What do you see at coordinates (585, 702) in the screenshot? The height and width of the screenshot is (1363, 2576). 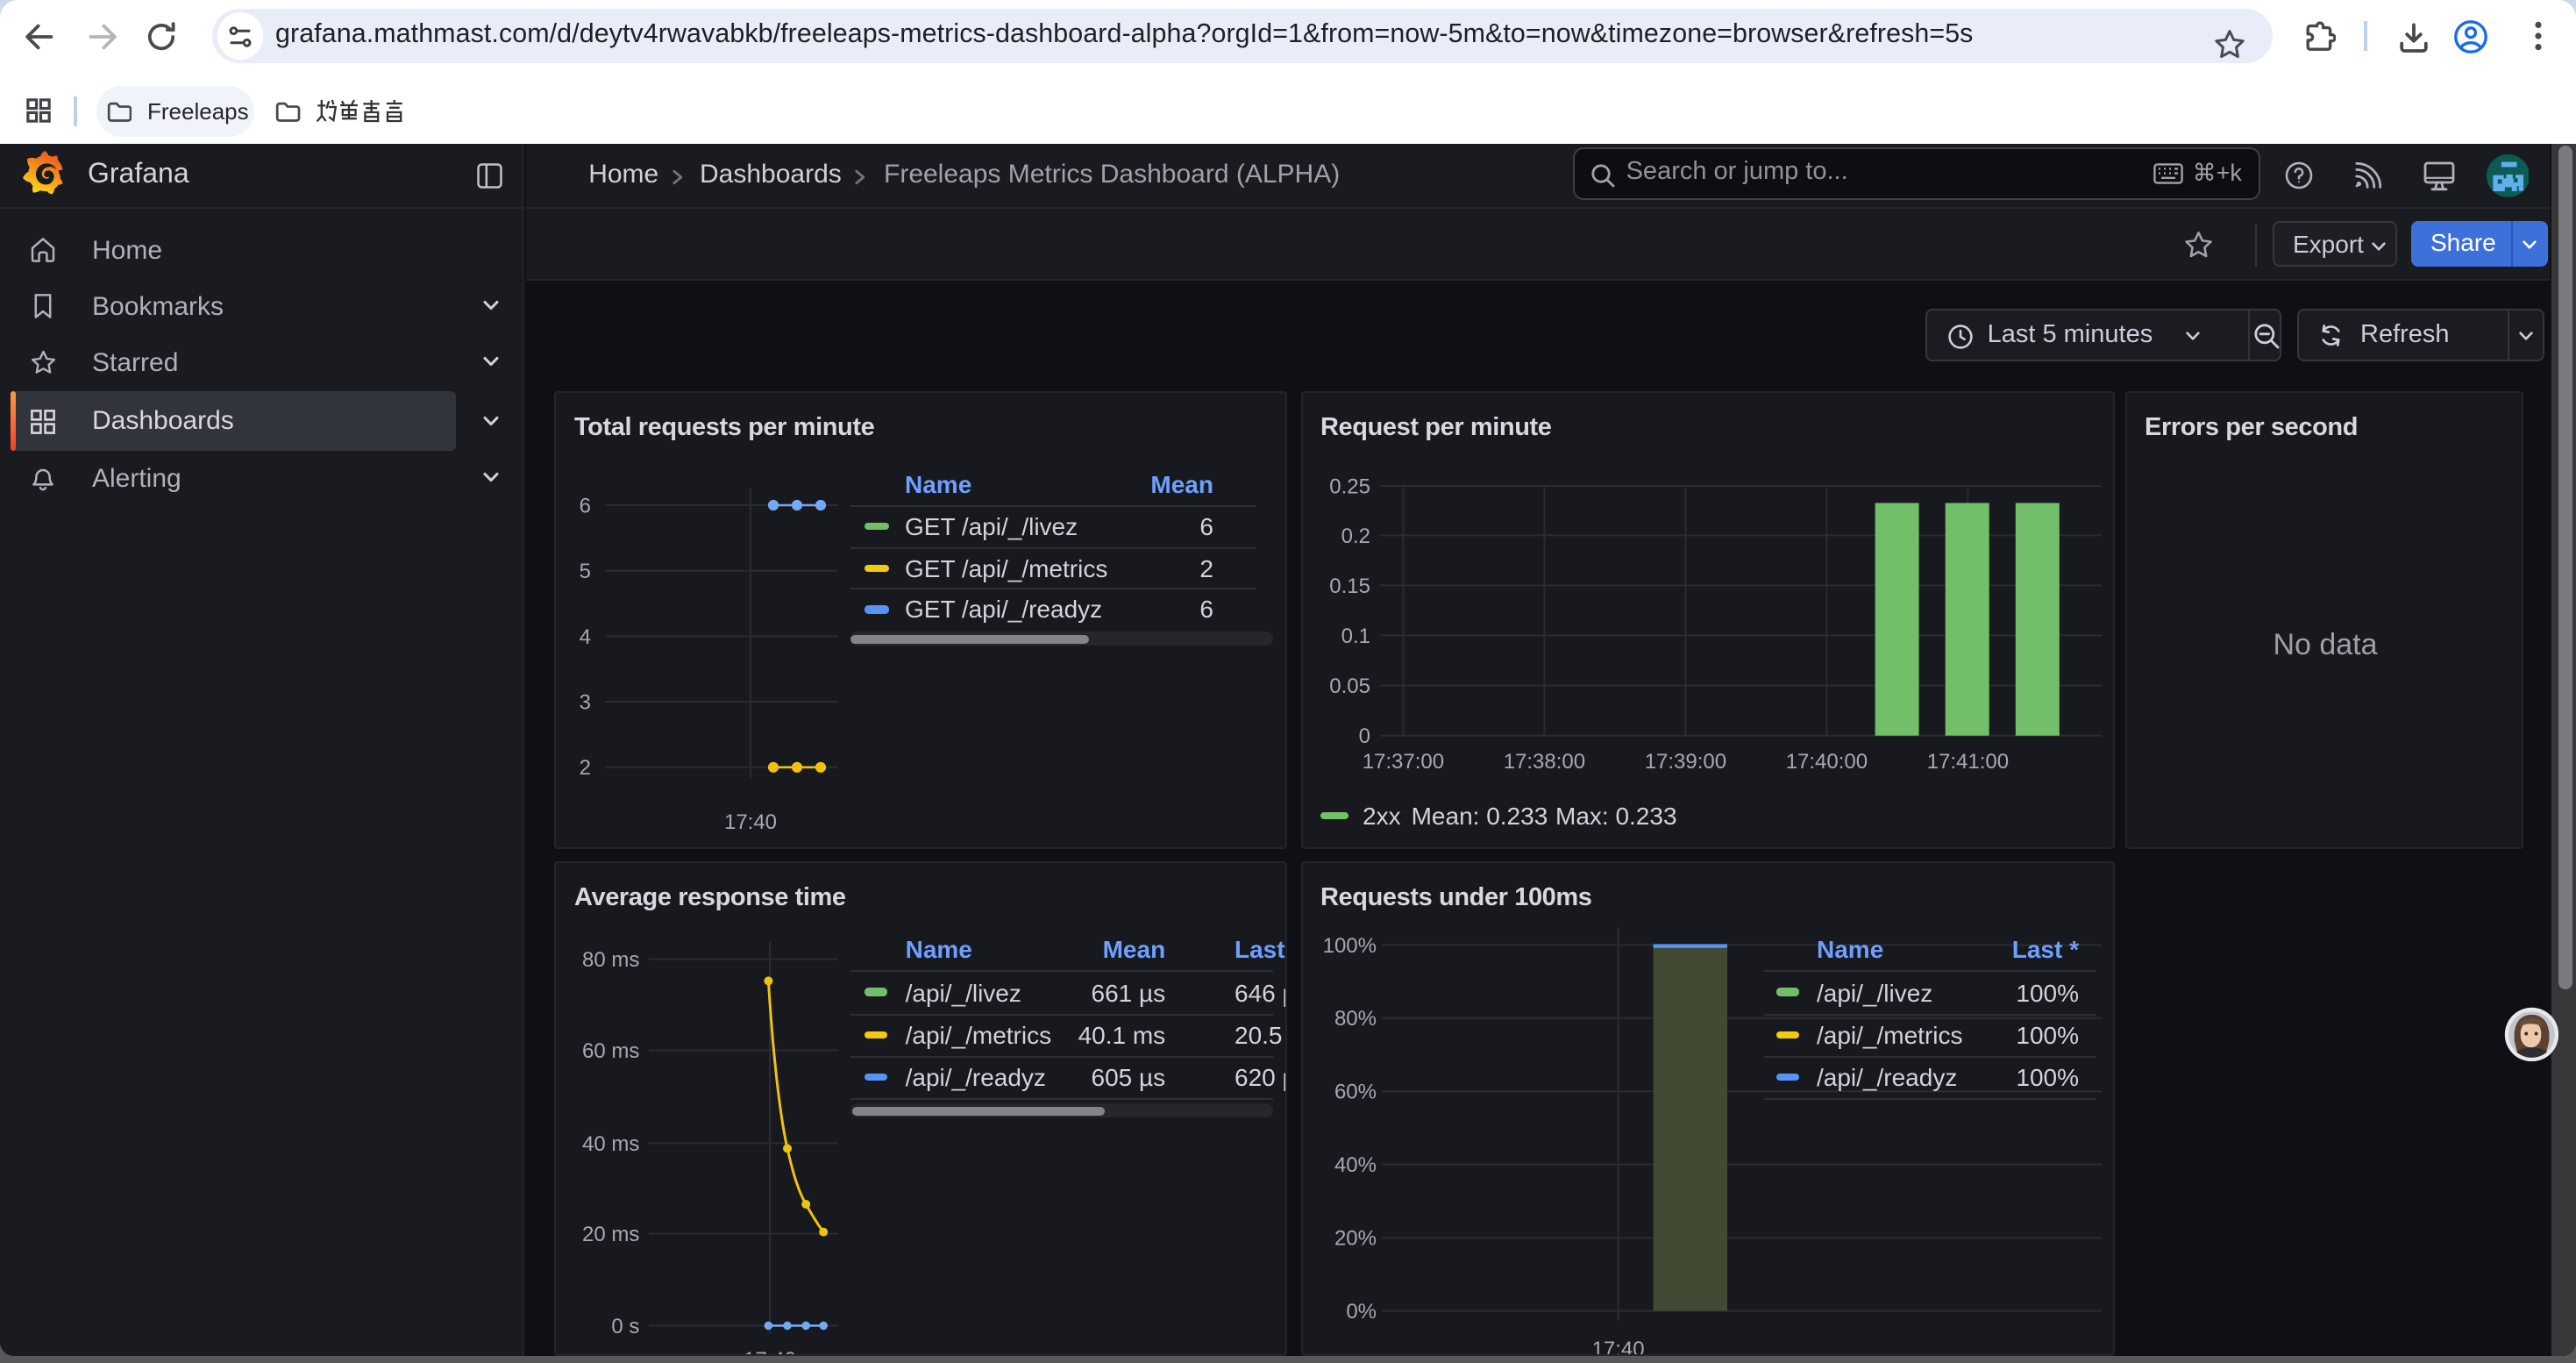 I see `svg-text: 3` at bounding box center [585, 702].